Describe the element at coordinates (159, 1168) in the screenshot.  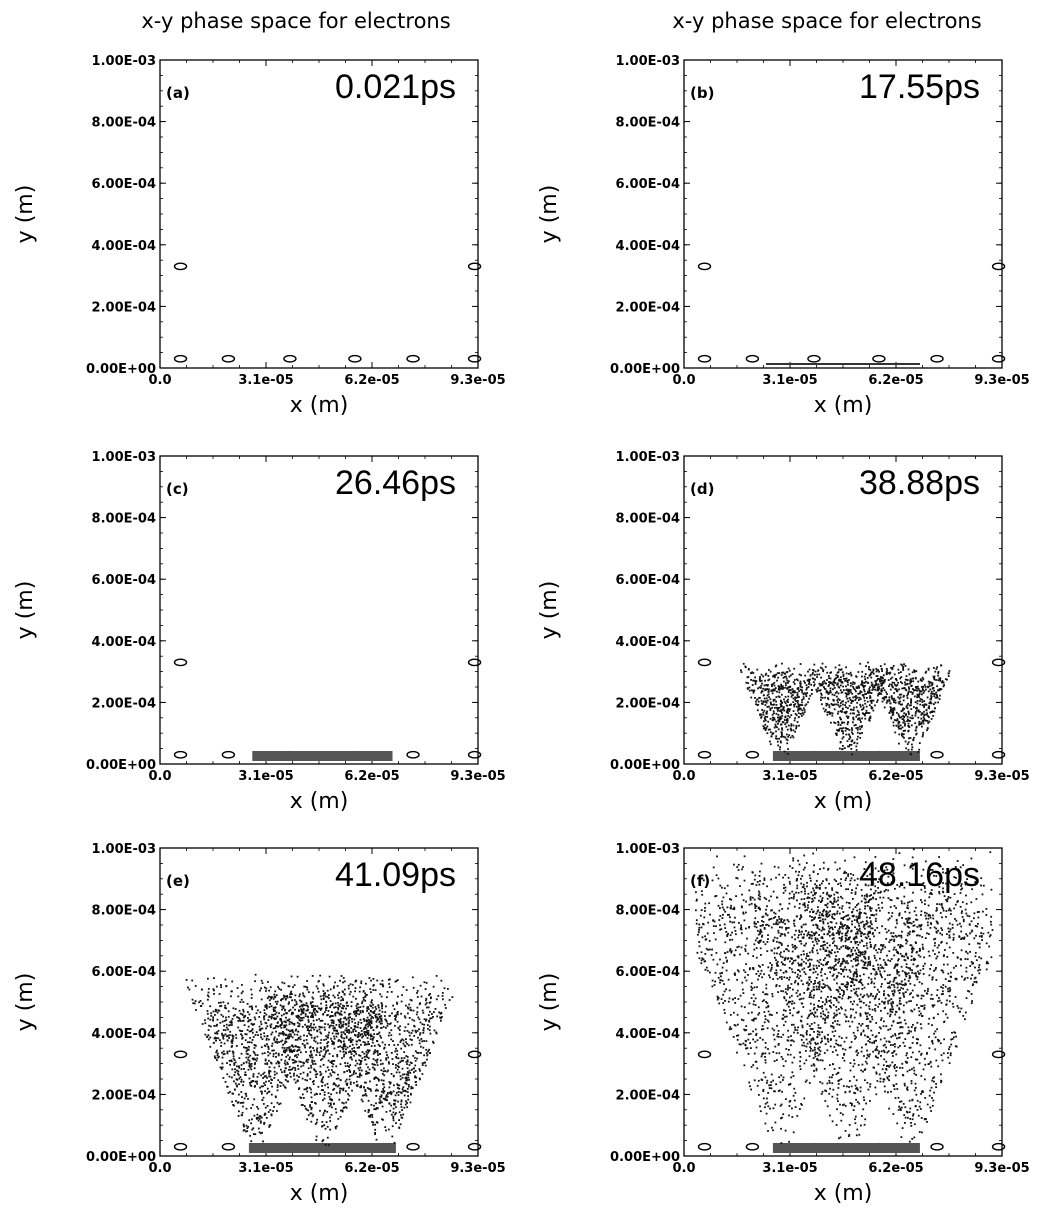
I see `x-tick-label: 0.0` at that location.